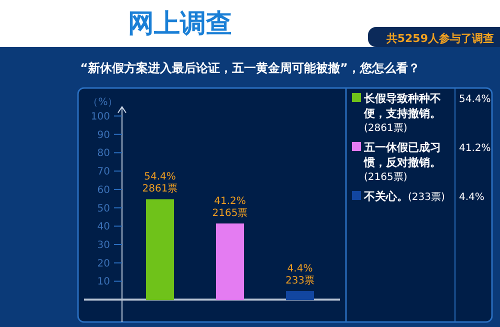 This screenshot has width=500, height=327. I want to click on annotation: 41.2%, so click(230, 201).